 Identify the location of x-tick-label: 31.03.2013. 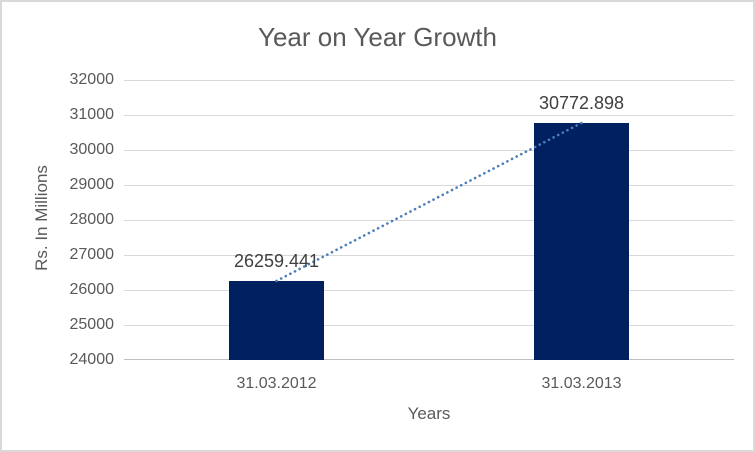
(581, 383).